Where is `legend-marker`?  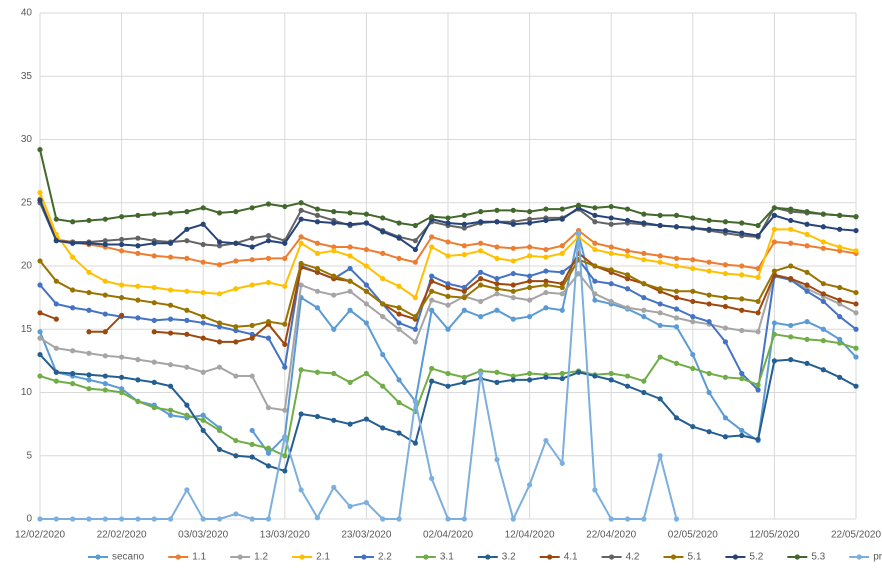 legend-marker is located at coordinates (178, 557).